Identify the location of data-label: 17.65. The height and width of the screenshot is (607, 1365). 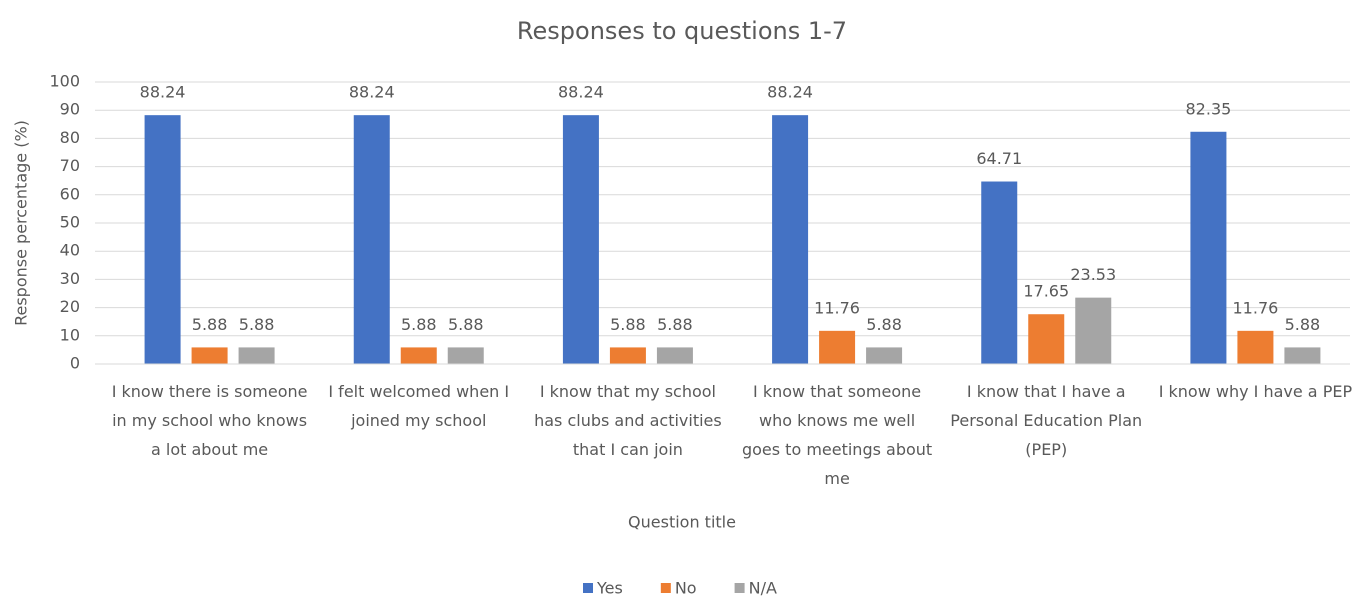
(1046, 291).